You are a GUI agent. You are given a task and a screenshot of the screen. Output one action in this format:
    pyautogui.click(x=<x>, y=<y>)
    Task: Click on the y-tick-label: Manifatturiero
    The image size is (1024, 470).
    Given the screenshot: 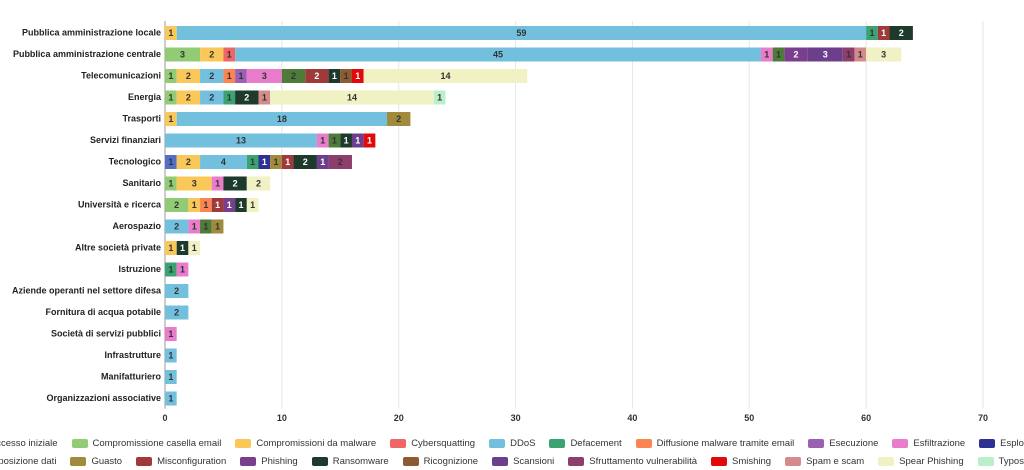 What is the action you would take?
    pyautogui.click(x=131, y=376)
    